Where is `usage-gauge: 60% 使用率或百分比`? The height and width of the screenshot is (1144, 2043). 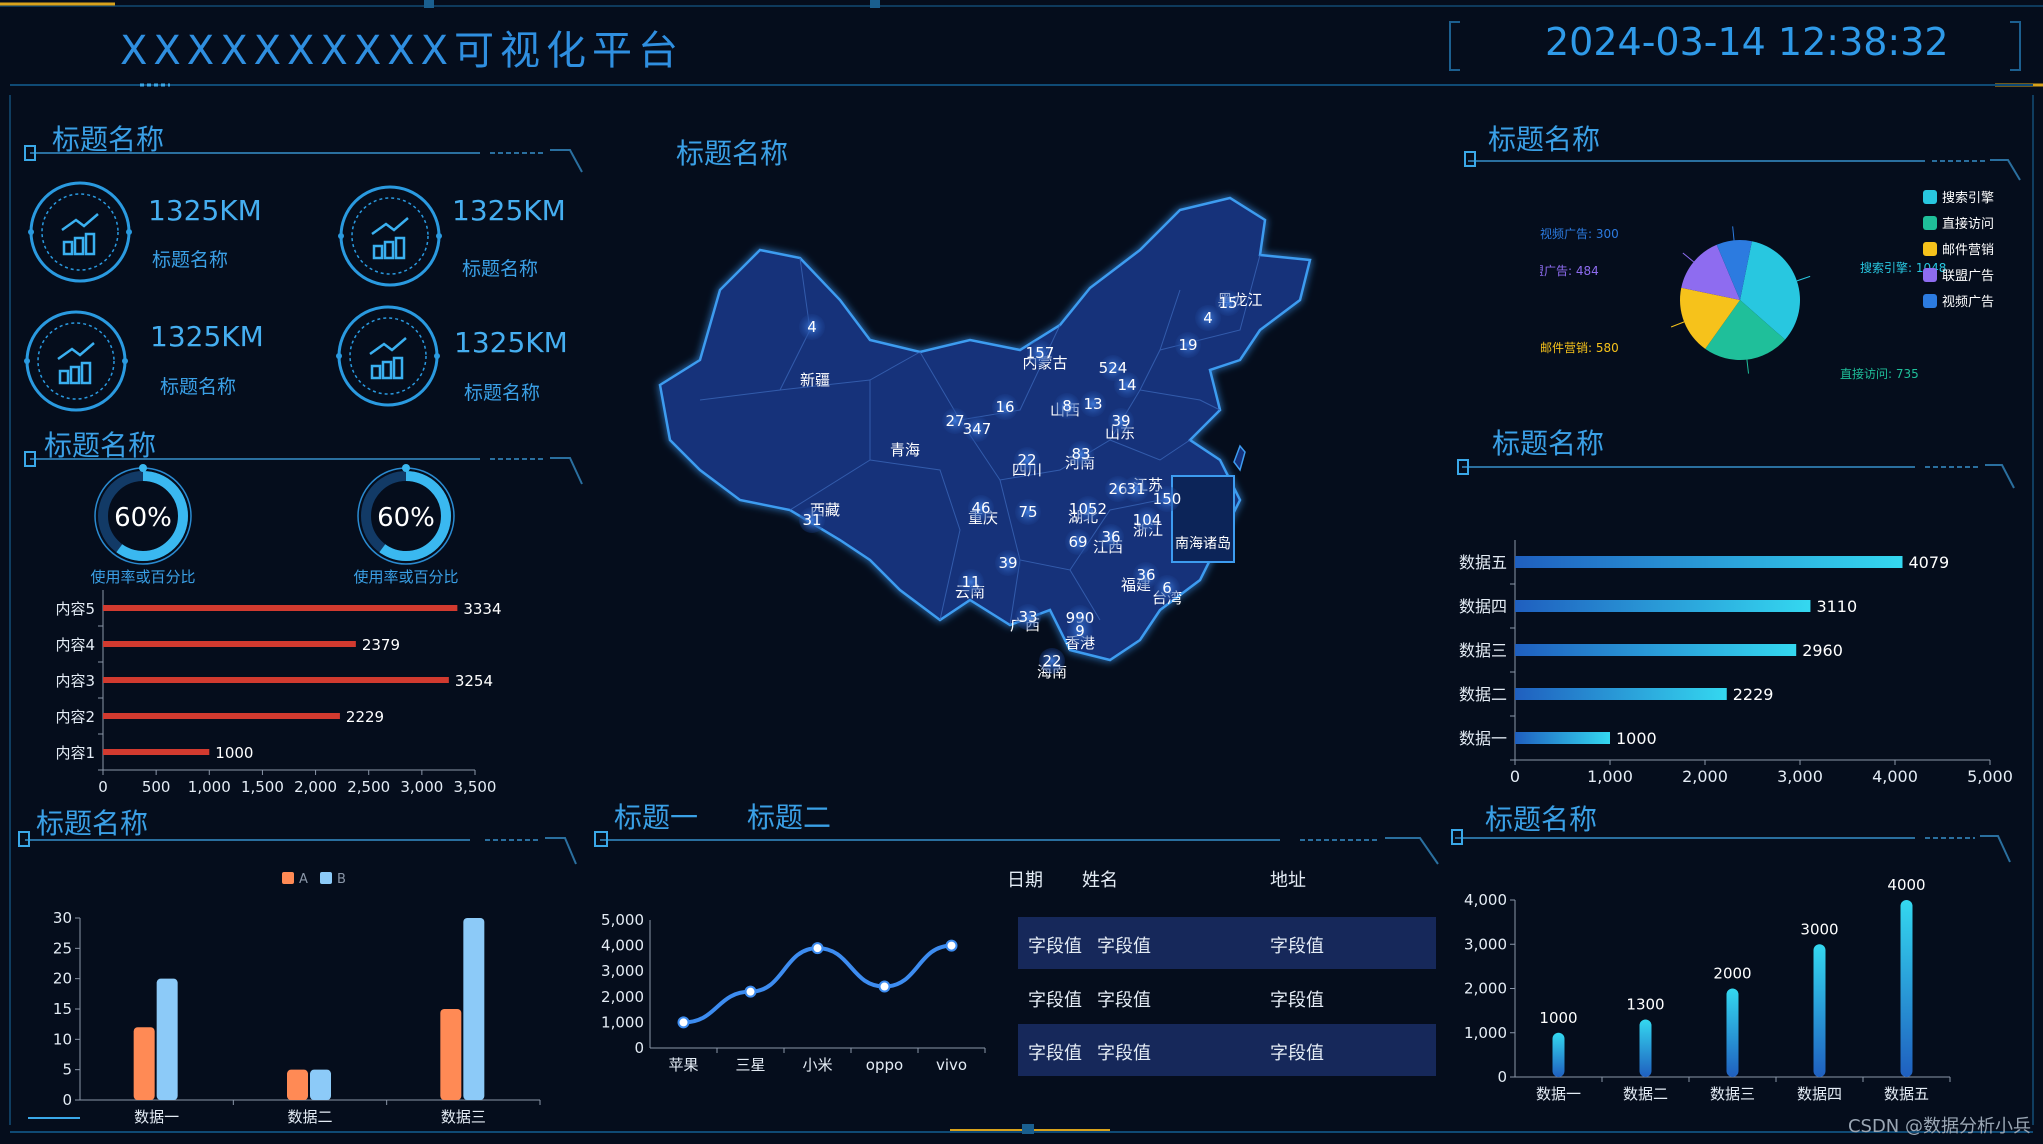 usage-gauge: 60% 使用率或百分比 is located at coordinates (406, 525).